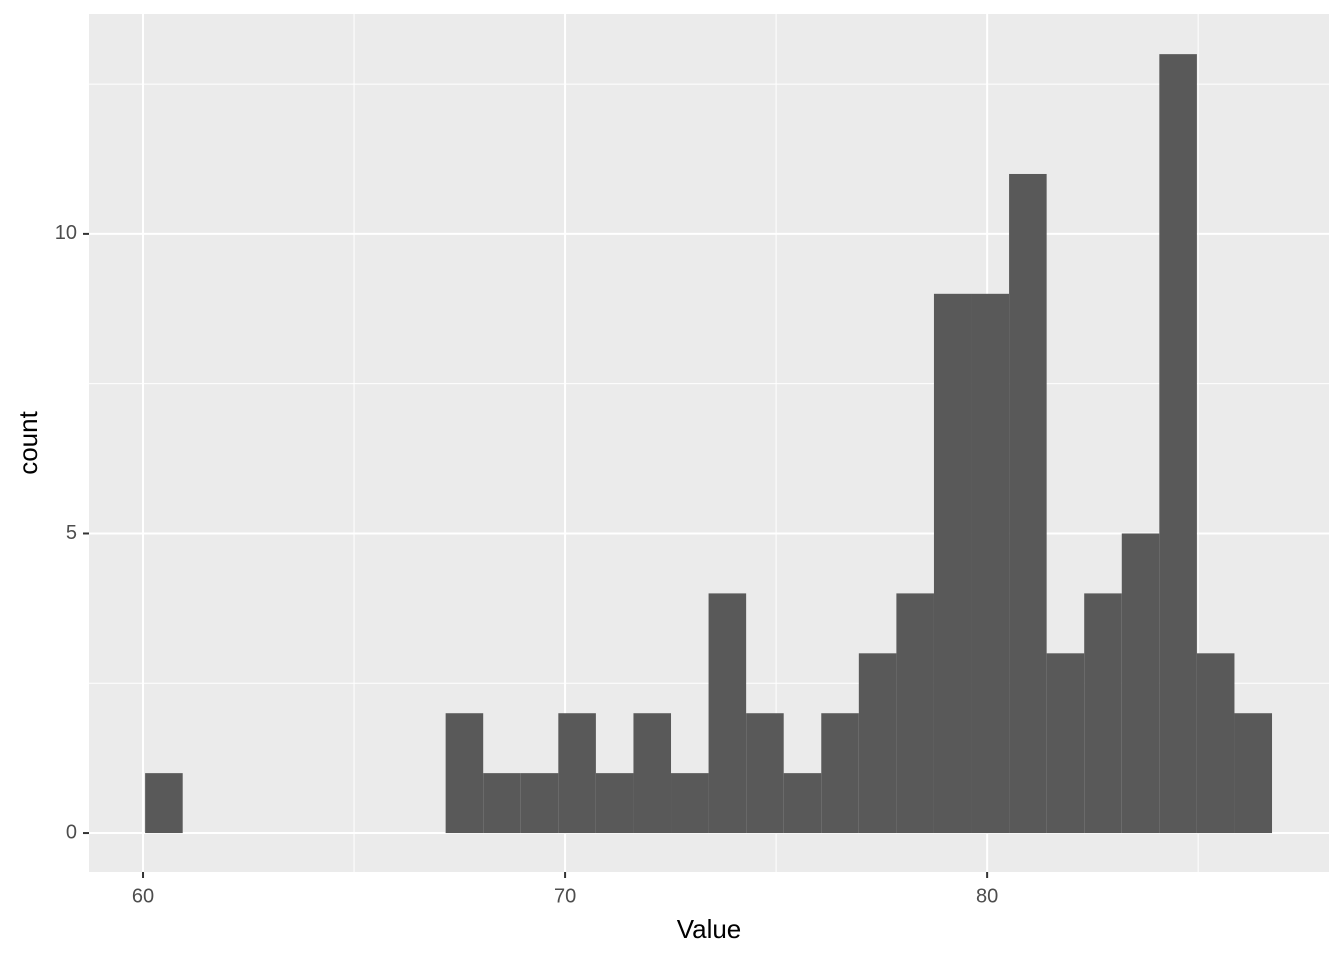 This screenshot has width=1344, height=960. I want to click on y-axis-title: count, so click(28, 442).